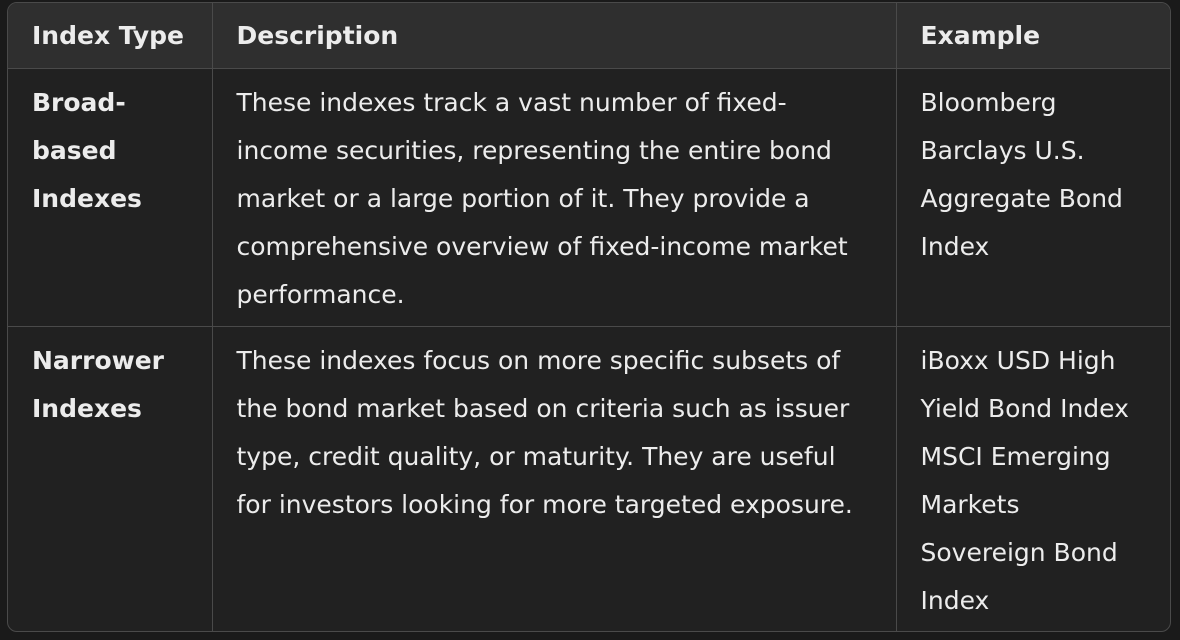 This screenshot has height=640, width=1180. Describe the element at coordinates (554, 36) in the screenshot. I see `header-description: Description` at that location.